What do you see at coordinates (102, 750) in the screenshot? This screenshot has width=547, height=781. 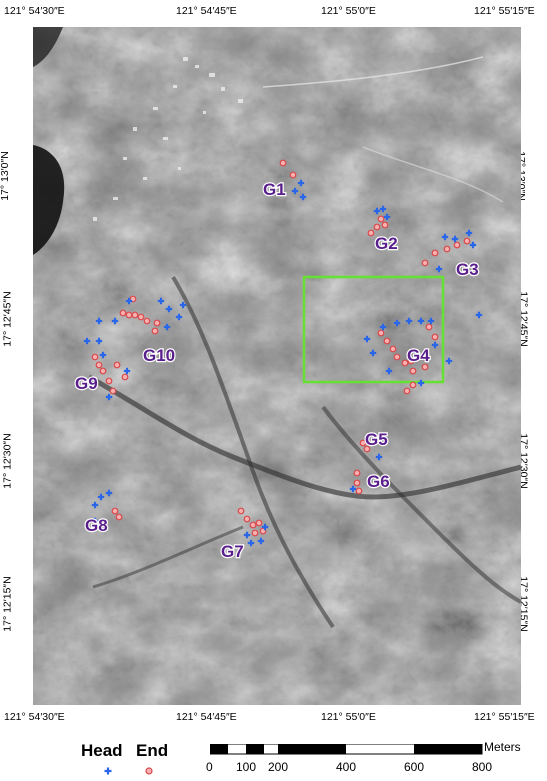 I see `legend-head-label: Head` at bounding box center [102, 750].